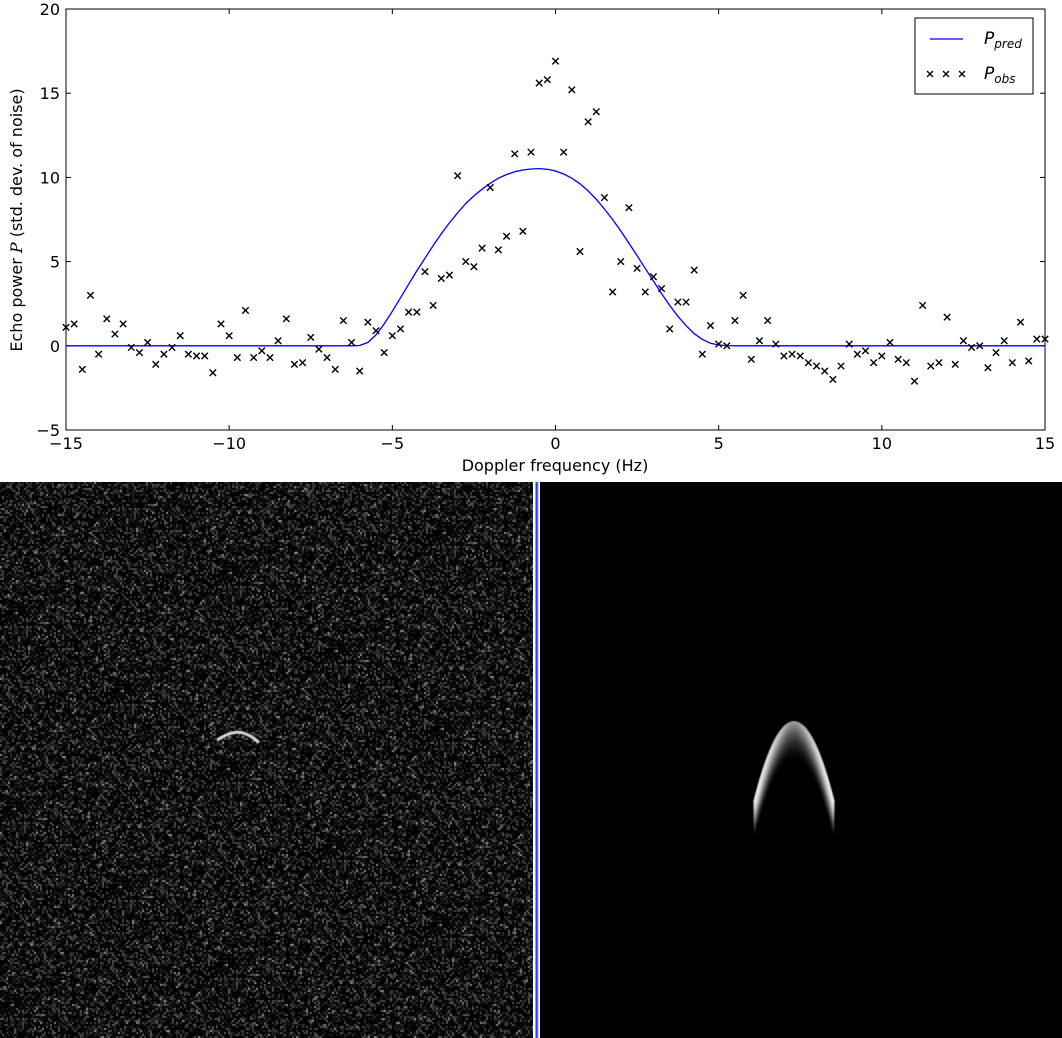 The width and height of the screenshot is (1062, 1038). What do you see at coordinates (50, 177) in the screenshot?
I see `y-tick-label: 10` at bounding box center [50, 177].